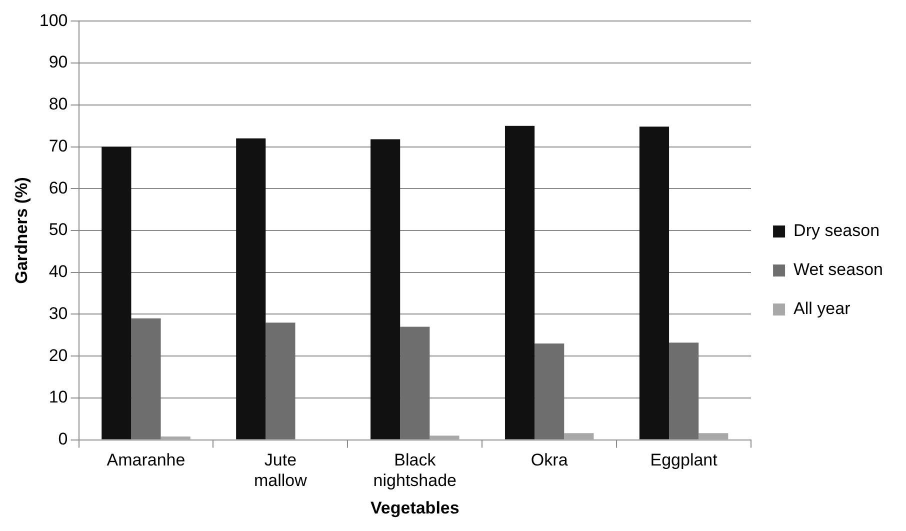 The image size is (906, 531). I want to click on y-tick-label: 10, so click(58, 397).